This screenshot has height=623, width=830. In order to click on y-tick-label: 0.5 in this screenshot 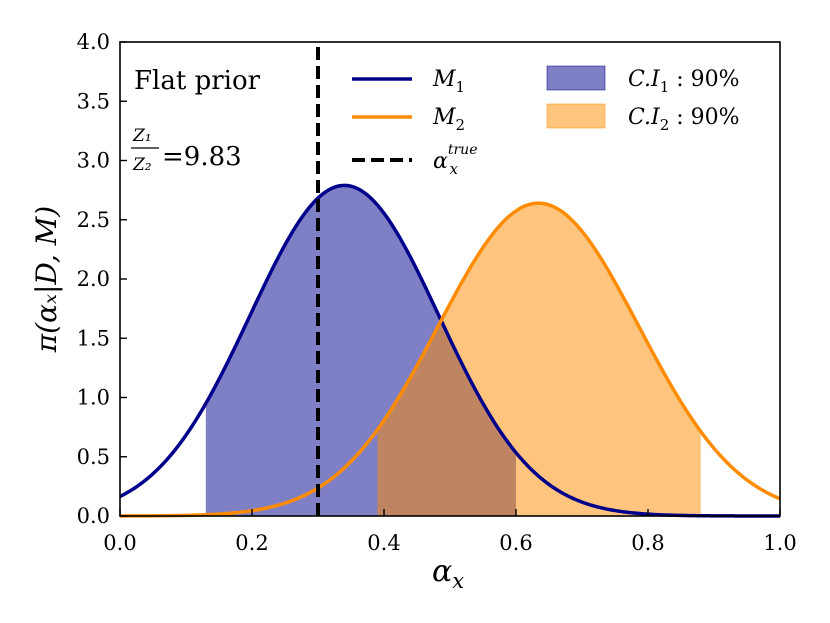, I will do `click(93, 457)`.